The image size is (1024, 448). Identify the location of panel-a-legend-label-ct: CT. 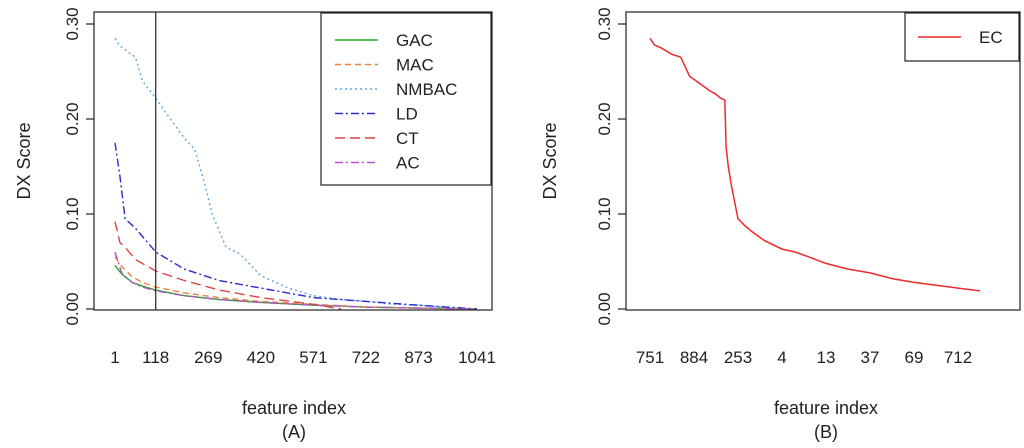
(407, 138).